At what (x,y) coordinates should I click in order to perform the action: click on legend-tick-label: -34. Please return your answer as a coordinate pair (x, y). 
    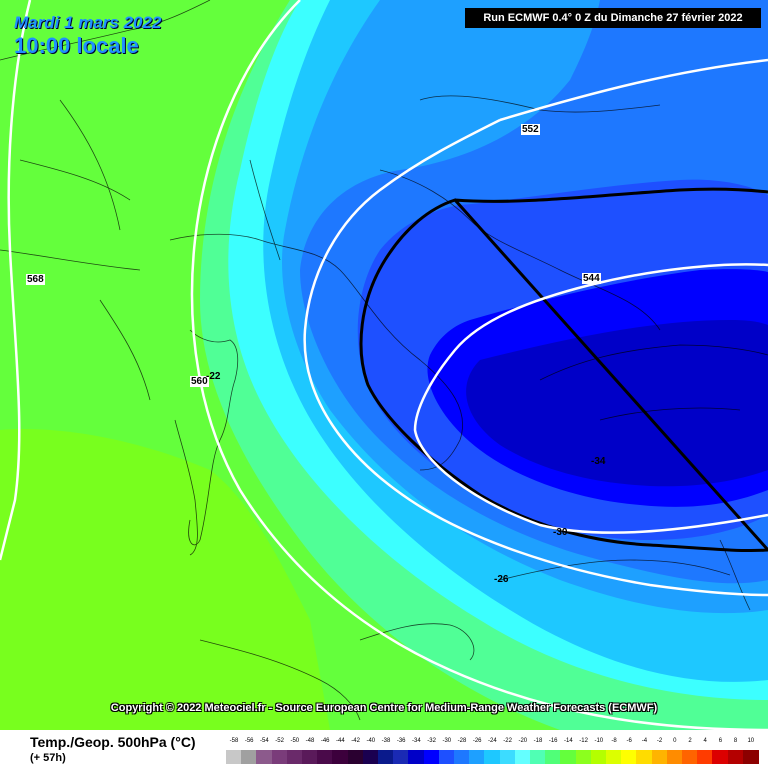
    Looking at the image, I should click on (416, 741).